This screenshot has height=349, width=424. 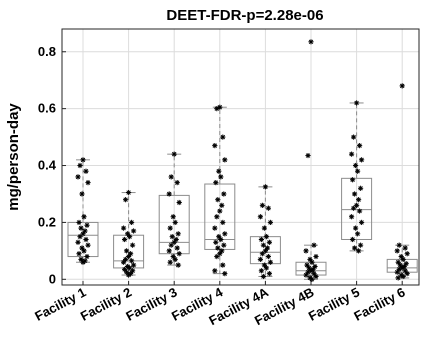 What do you see at coordinates (47, 108) in the screenshot?
I see `y-tick-label: 0.6` at bounding box center [47, 108].